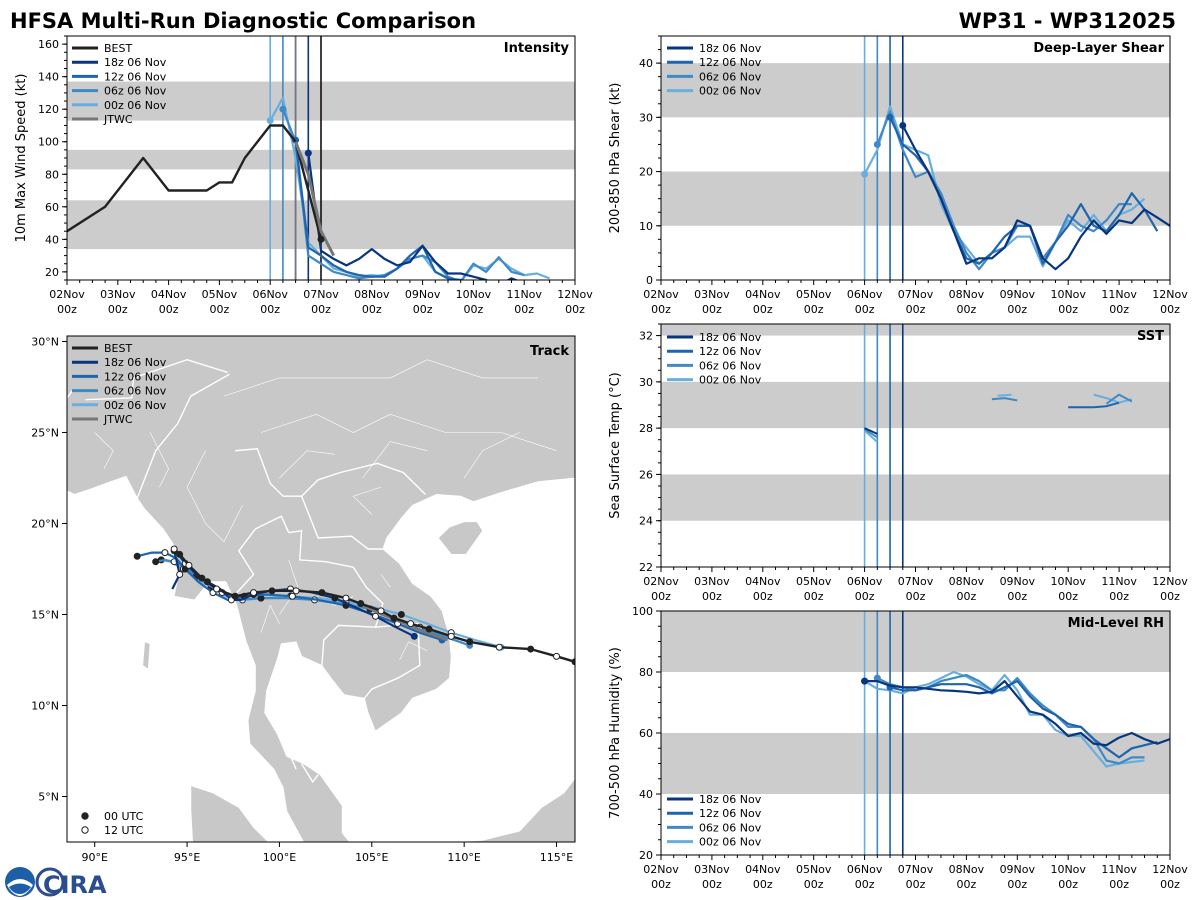 The width and height of the screenshot is (1200, 900). I want to click on shear-xtick-label: 03Nov, so click(712, 294).